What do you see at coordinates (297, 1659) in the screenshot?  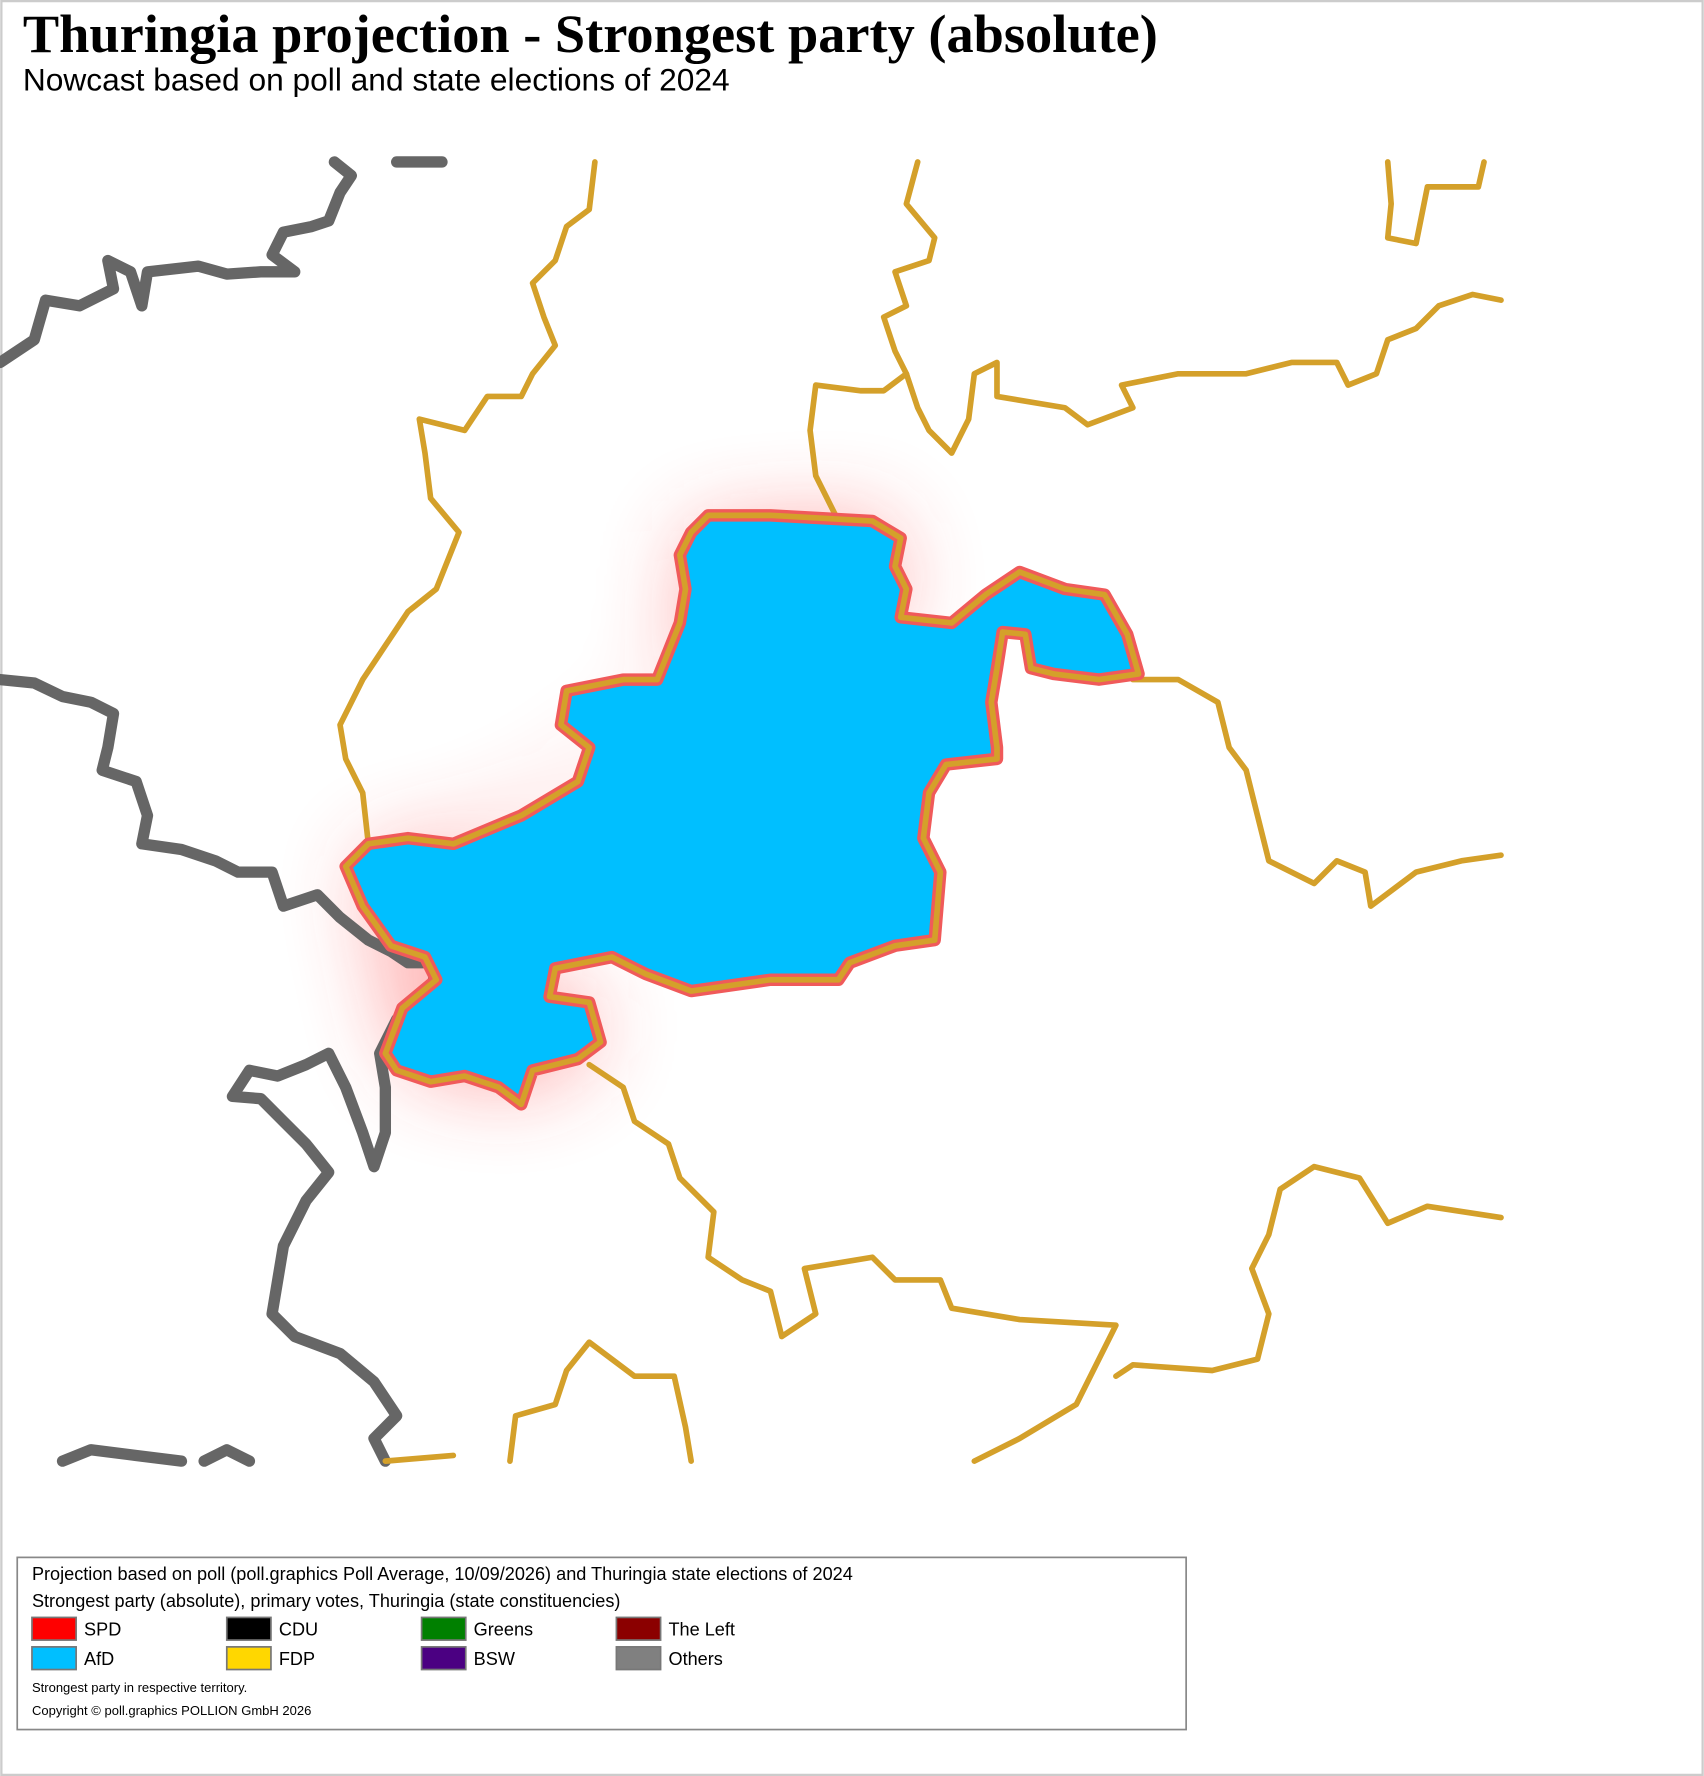 I see `legend-label: FDP` at bounding box center [297, 1659].